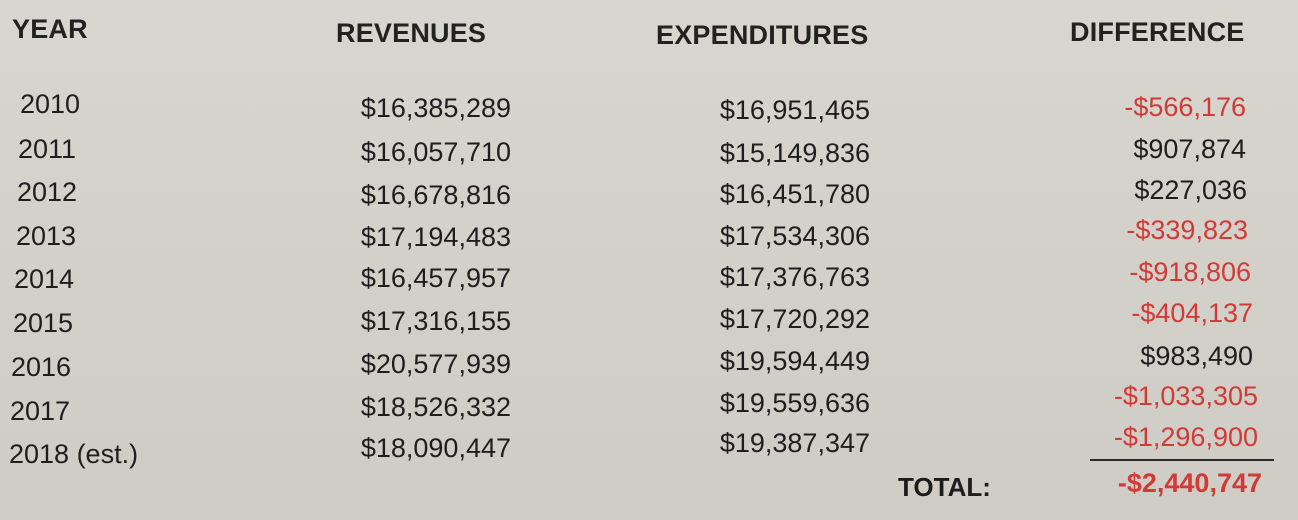  Describe the element at coordinates (794, 361) in the screenshot. I see `cell-expenditures: $19,594,449` at that location.